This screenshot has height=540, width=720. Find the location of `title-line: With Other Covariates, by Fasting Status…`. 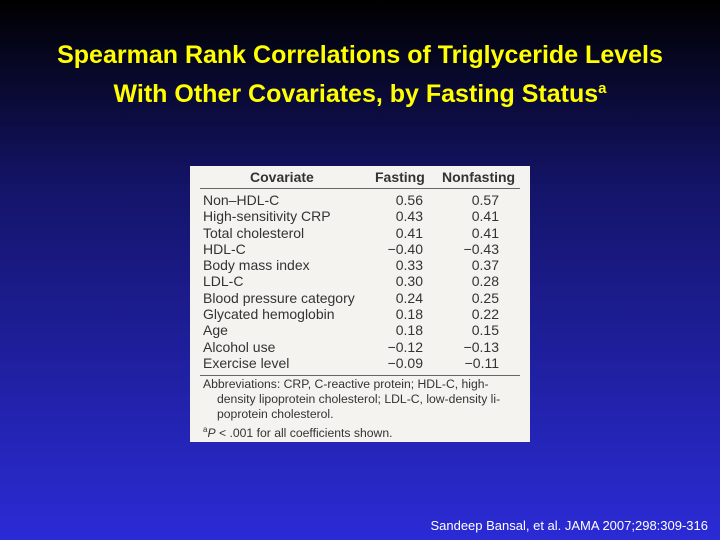

title-line: With Other Covariates, by Fasting Status… is located at coordinates (360, 91).